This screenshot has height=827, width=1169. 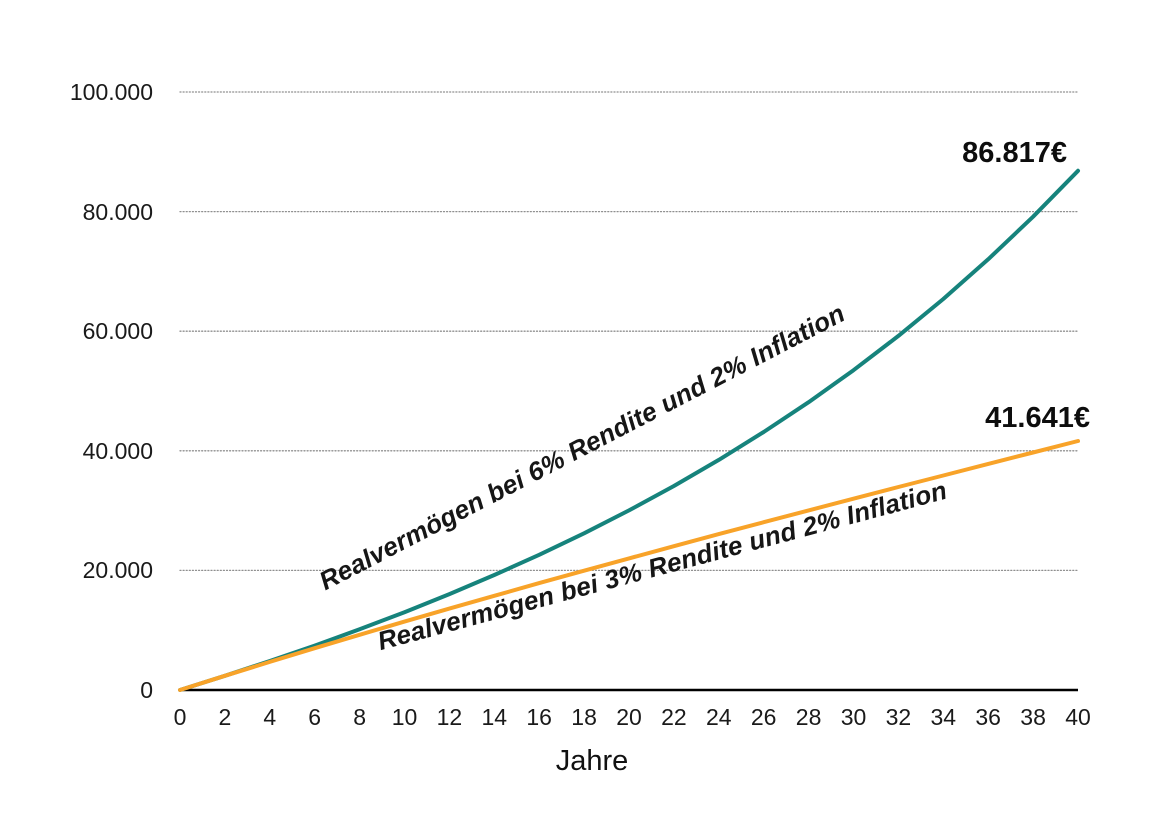 I want to click on x-axis-title: Jahre, so click(x=592, y=761).